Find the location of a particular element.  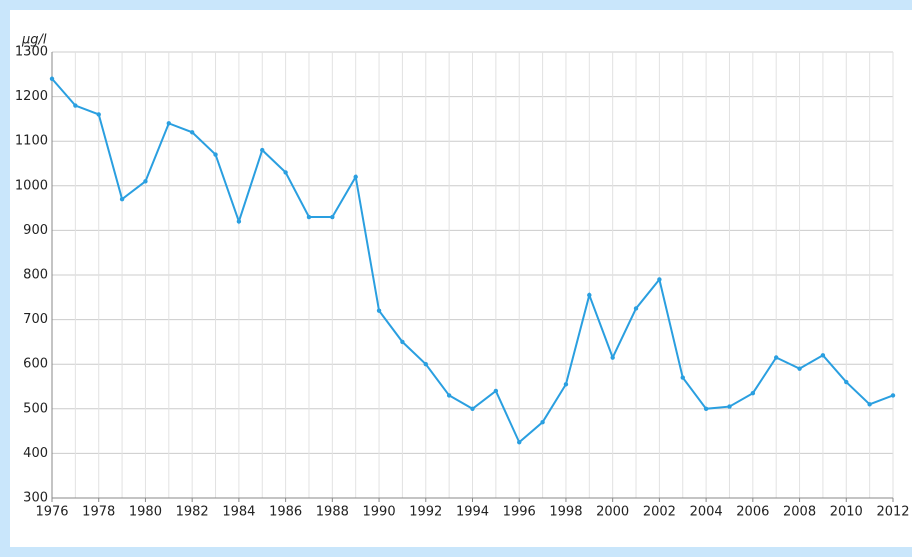

y-tick-label: 300 is located at coordinates (35, 498).